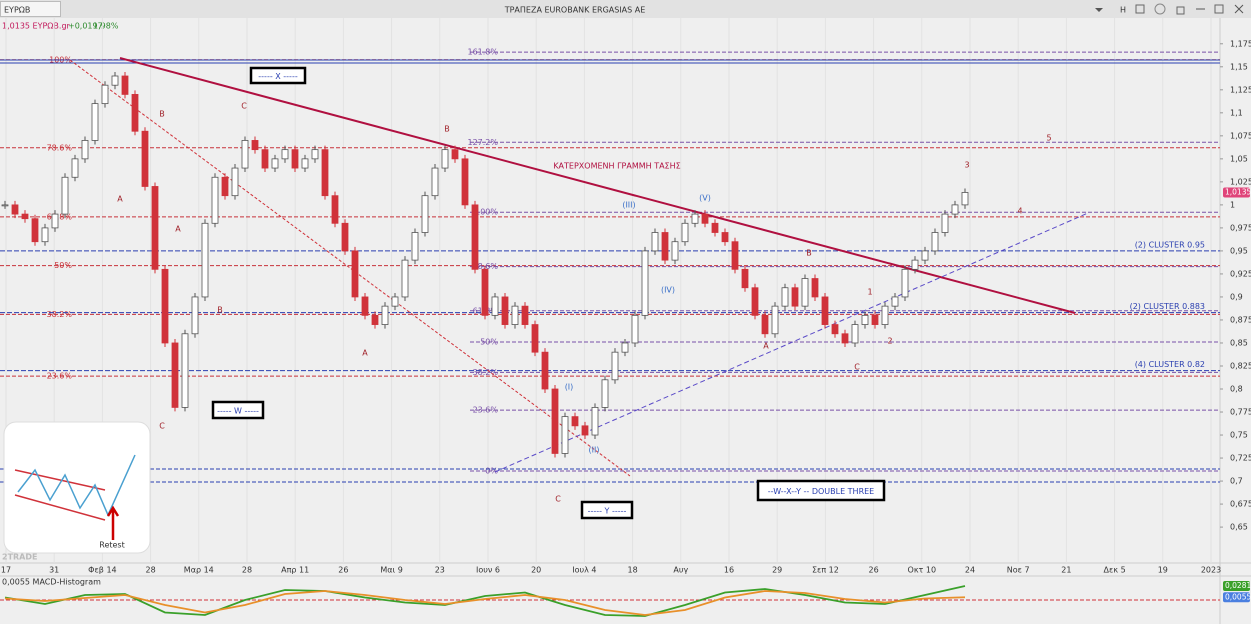 The height and width of the screenshot is (624, 1251). Describe the element at coordinates (60, 147) in the screenshot. I see `level-label: 78.6%` at that location.